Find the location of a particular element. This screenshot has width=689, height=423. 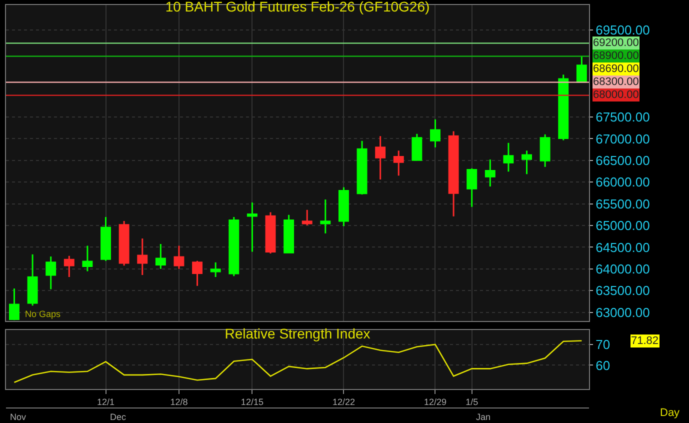

text: 68690.00 is located at coordinates (616, 69).